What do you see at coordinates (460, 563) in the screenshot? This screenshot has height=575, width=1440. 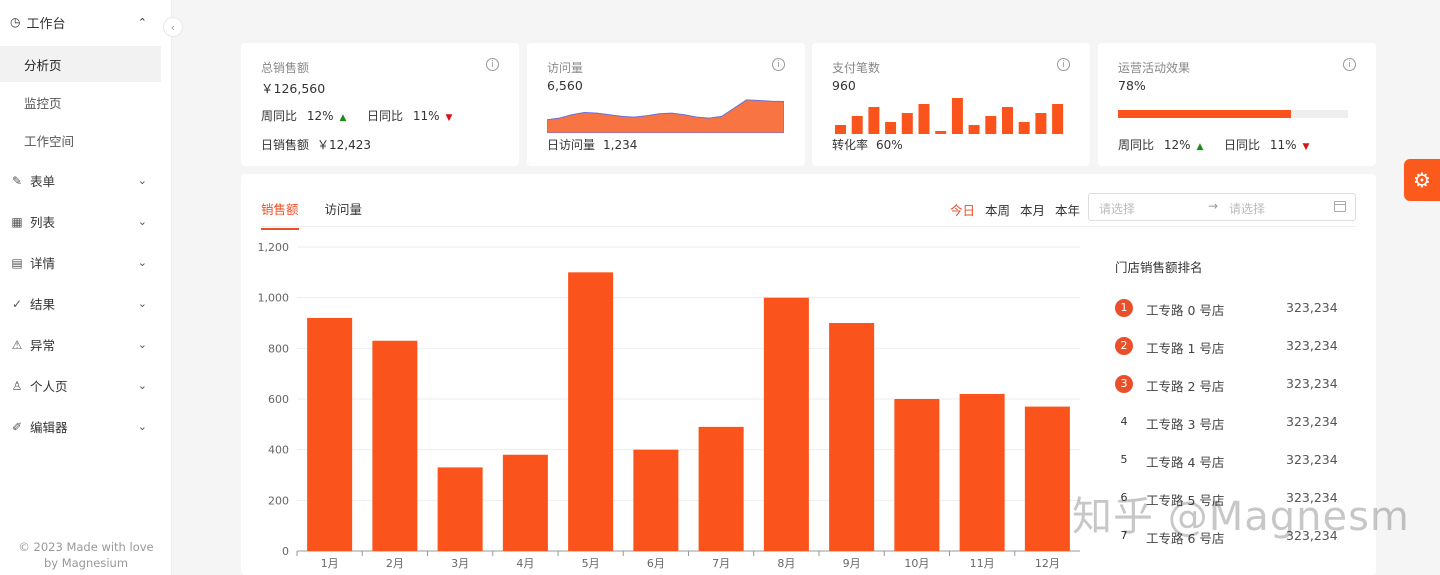 I see `x-tick-label: 3月` at bounding box center [460, 563].